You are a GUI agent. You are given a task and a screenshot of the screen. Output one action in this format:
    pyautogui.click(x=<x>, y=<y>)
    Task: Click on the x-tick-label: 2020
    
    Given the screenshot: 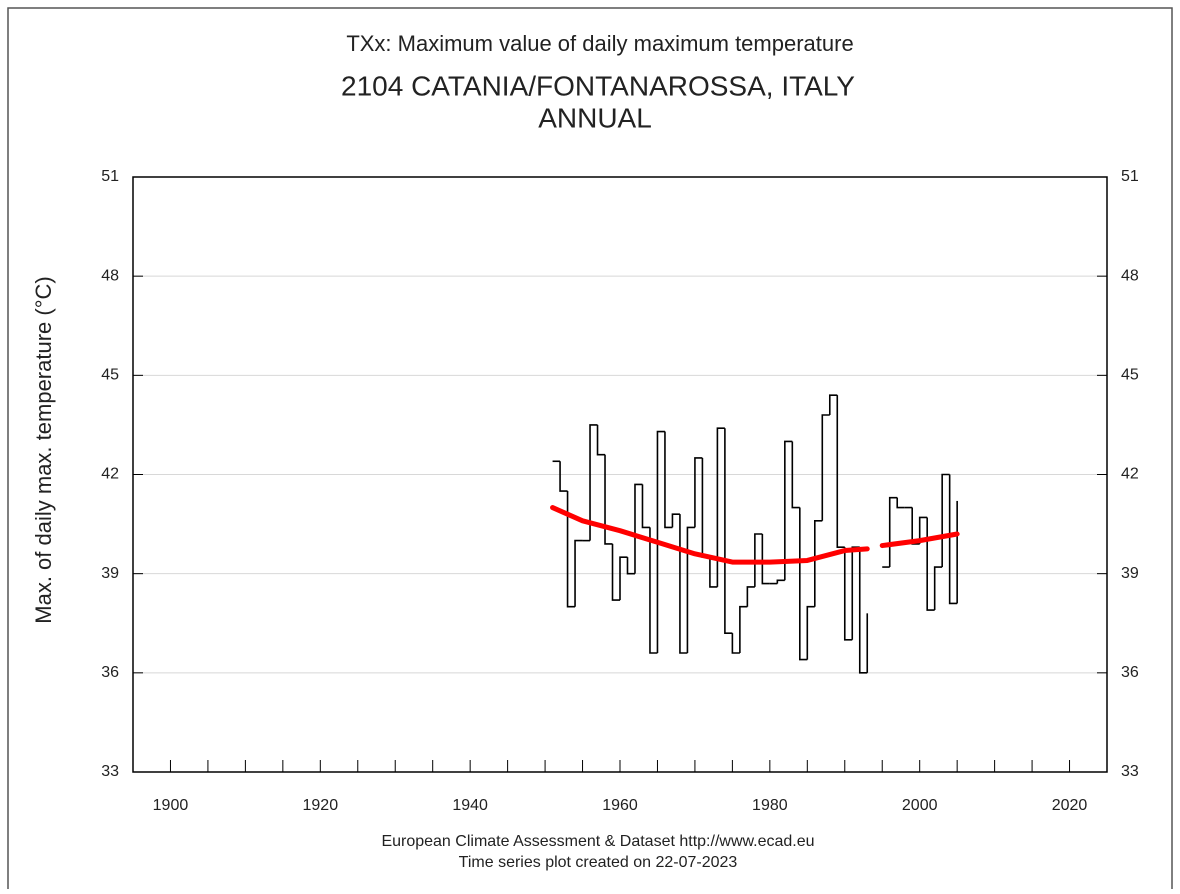 What is the action you would take?
    pyautogui.click(x=1070, y=805)
    